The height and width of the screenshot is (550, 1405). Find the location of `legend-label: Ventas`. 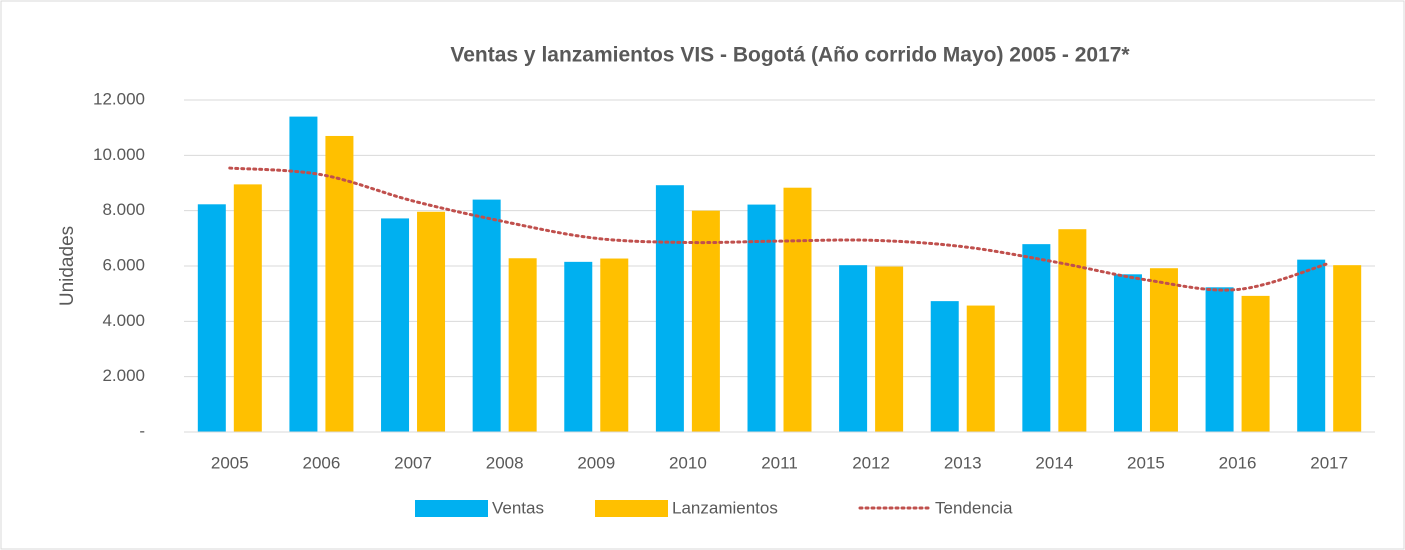

legend-label: Ventas is located at coordinates (518, 507).